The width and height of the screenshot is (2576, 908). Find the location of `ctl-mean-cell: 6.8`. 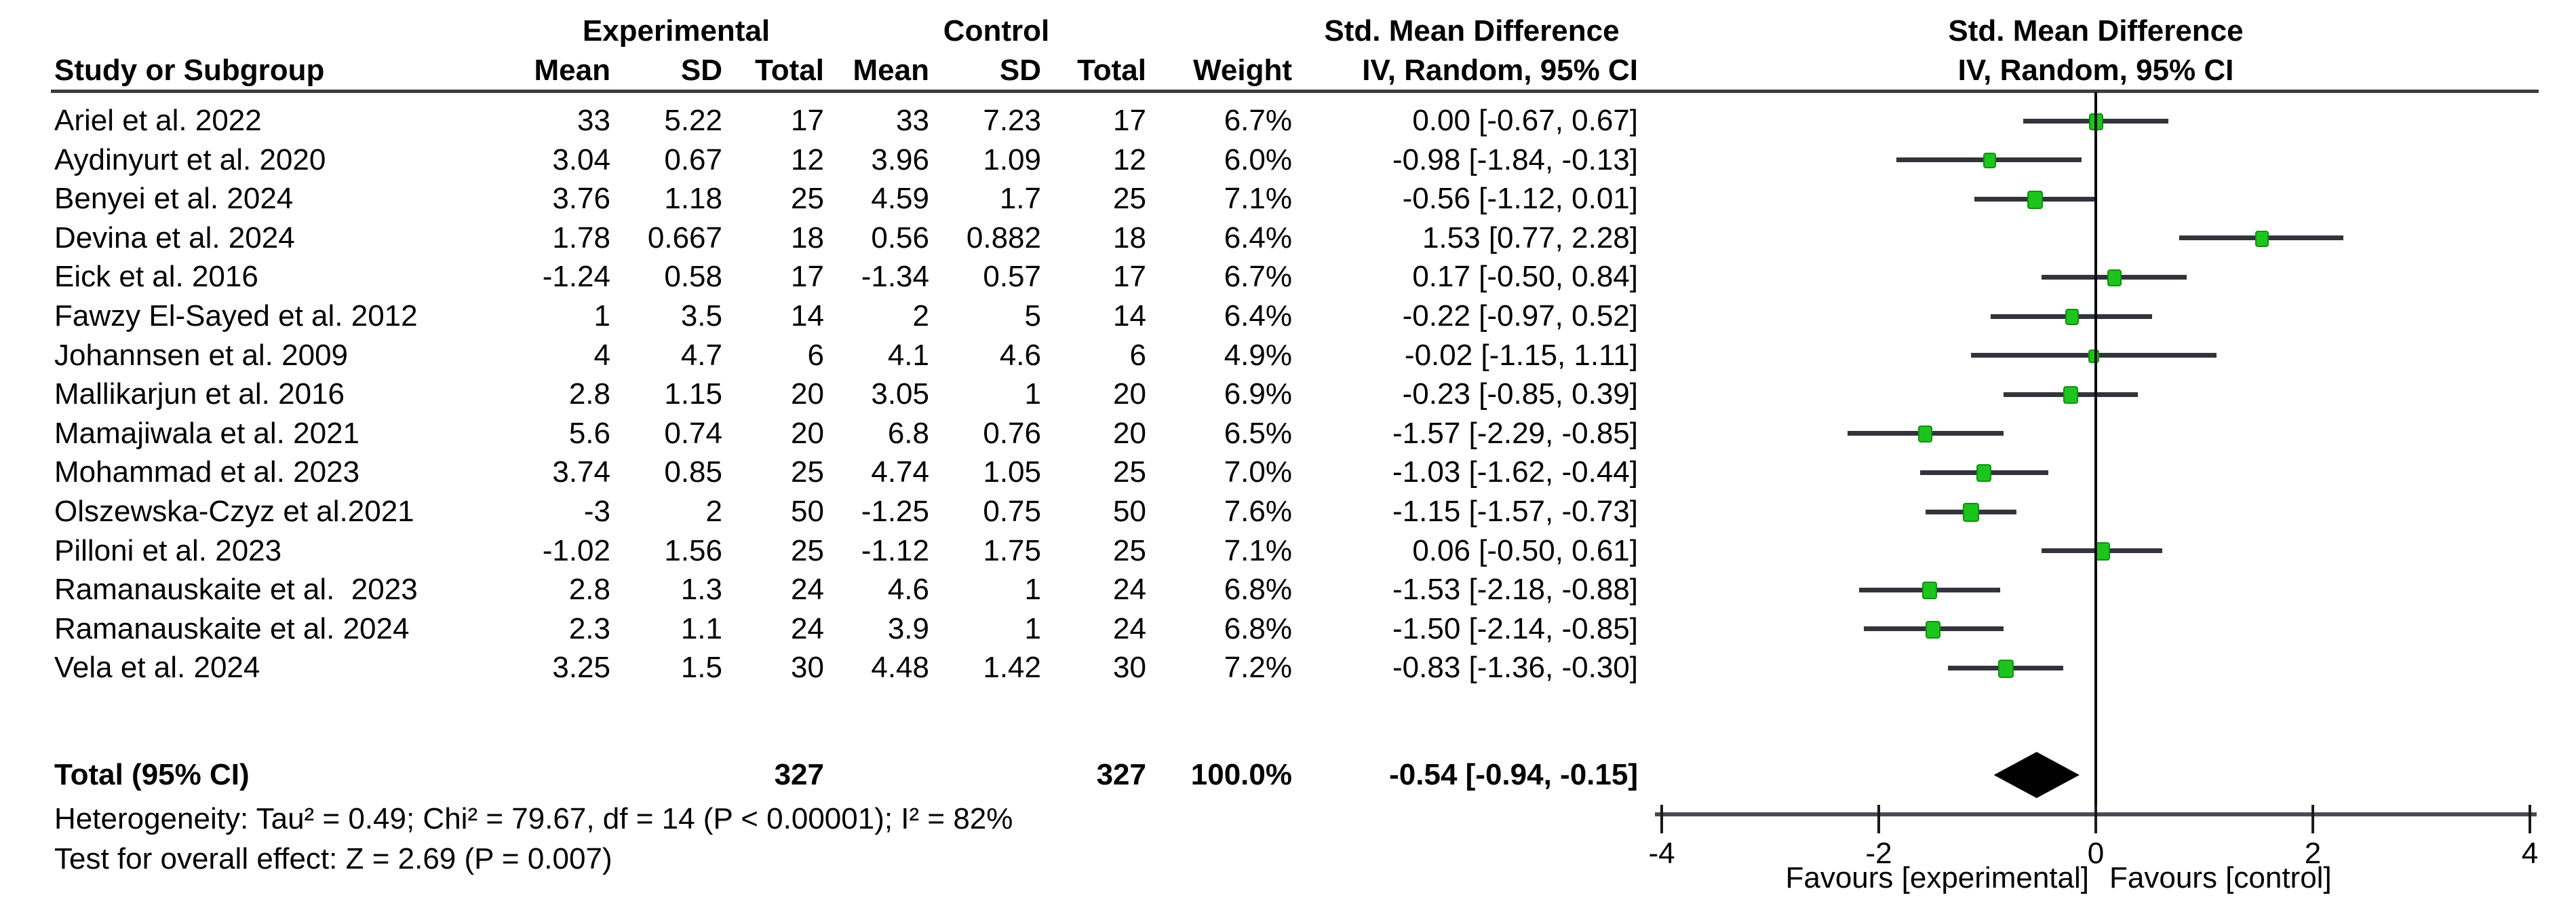

ctl-mean-cell: 6.8 is located at coordinates (908, 433).